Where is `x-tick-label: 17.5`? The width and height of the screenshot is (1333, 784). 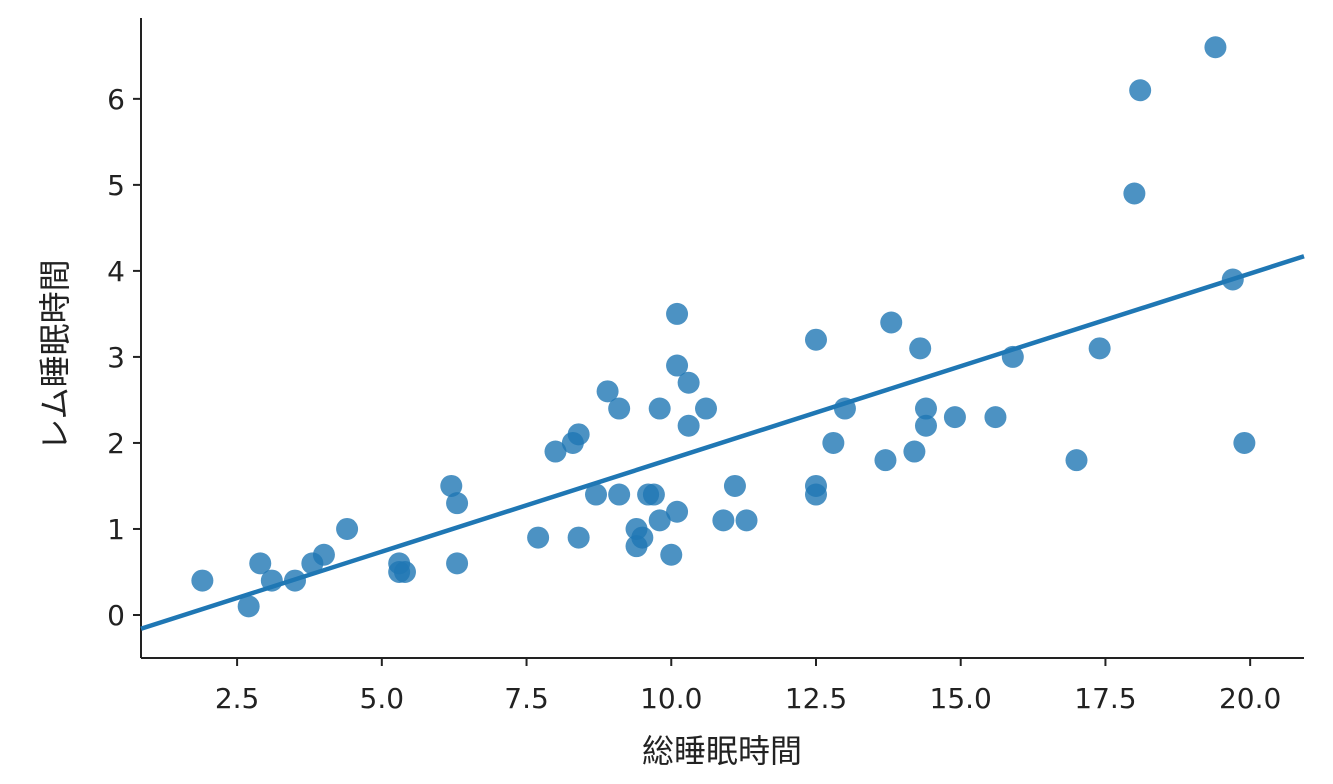 x-tick-label: 17.5 is located at coordinates (1105, 698).